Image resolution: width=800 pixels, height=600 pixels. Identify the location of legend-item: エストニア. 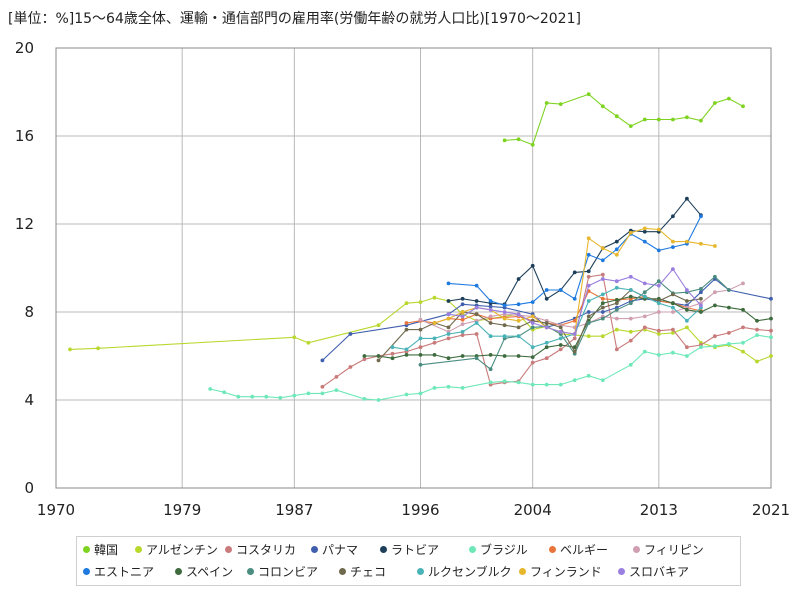
(118, 571).